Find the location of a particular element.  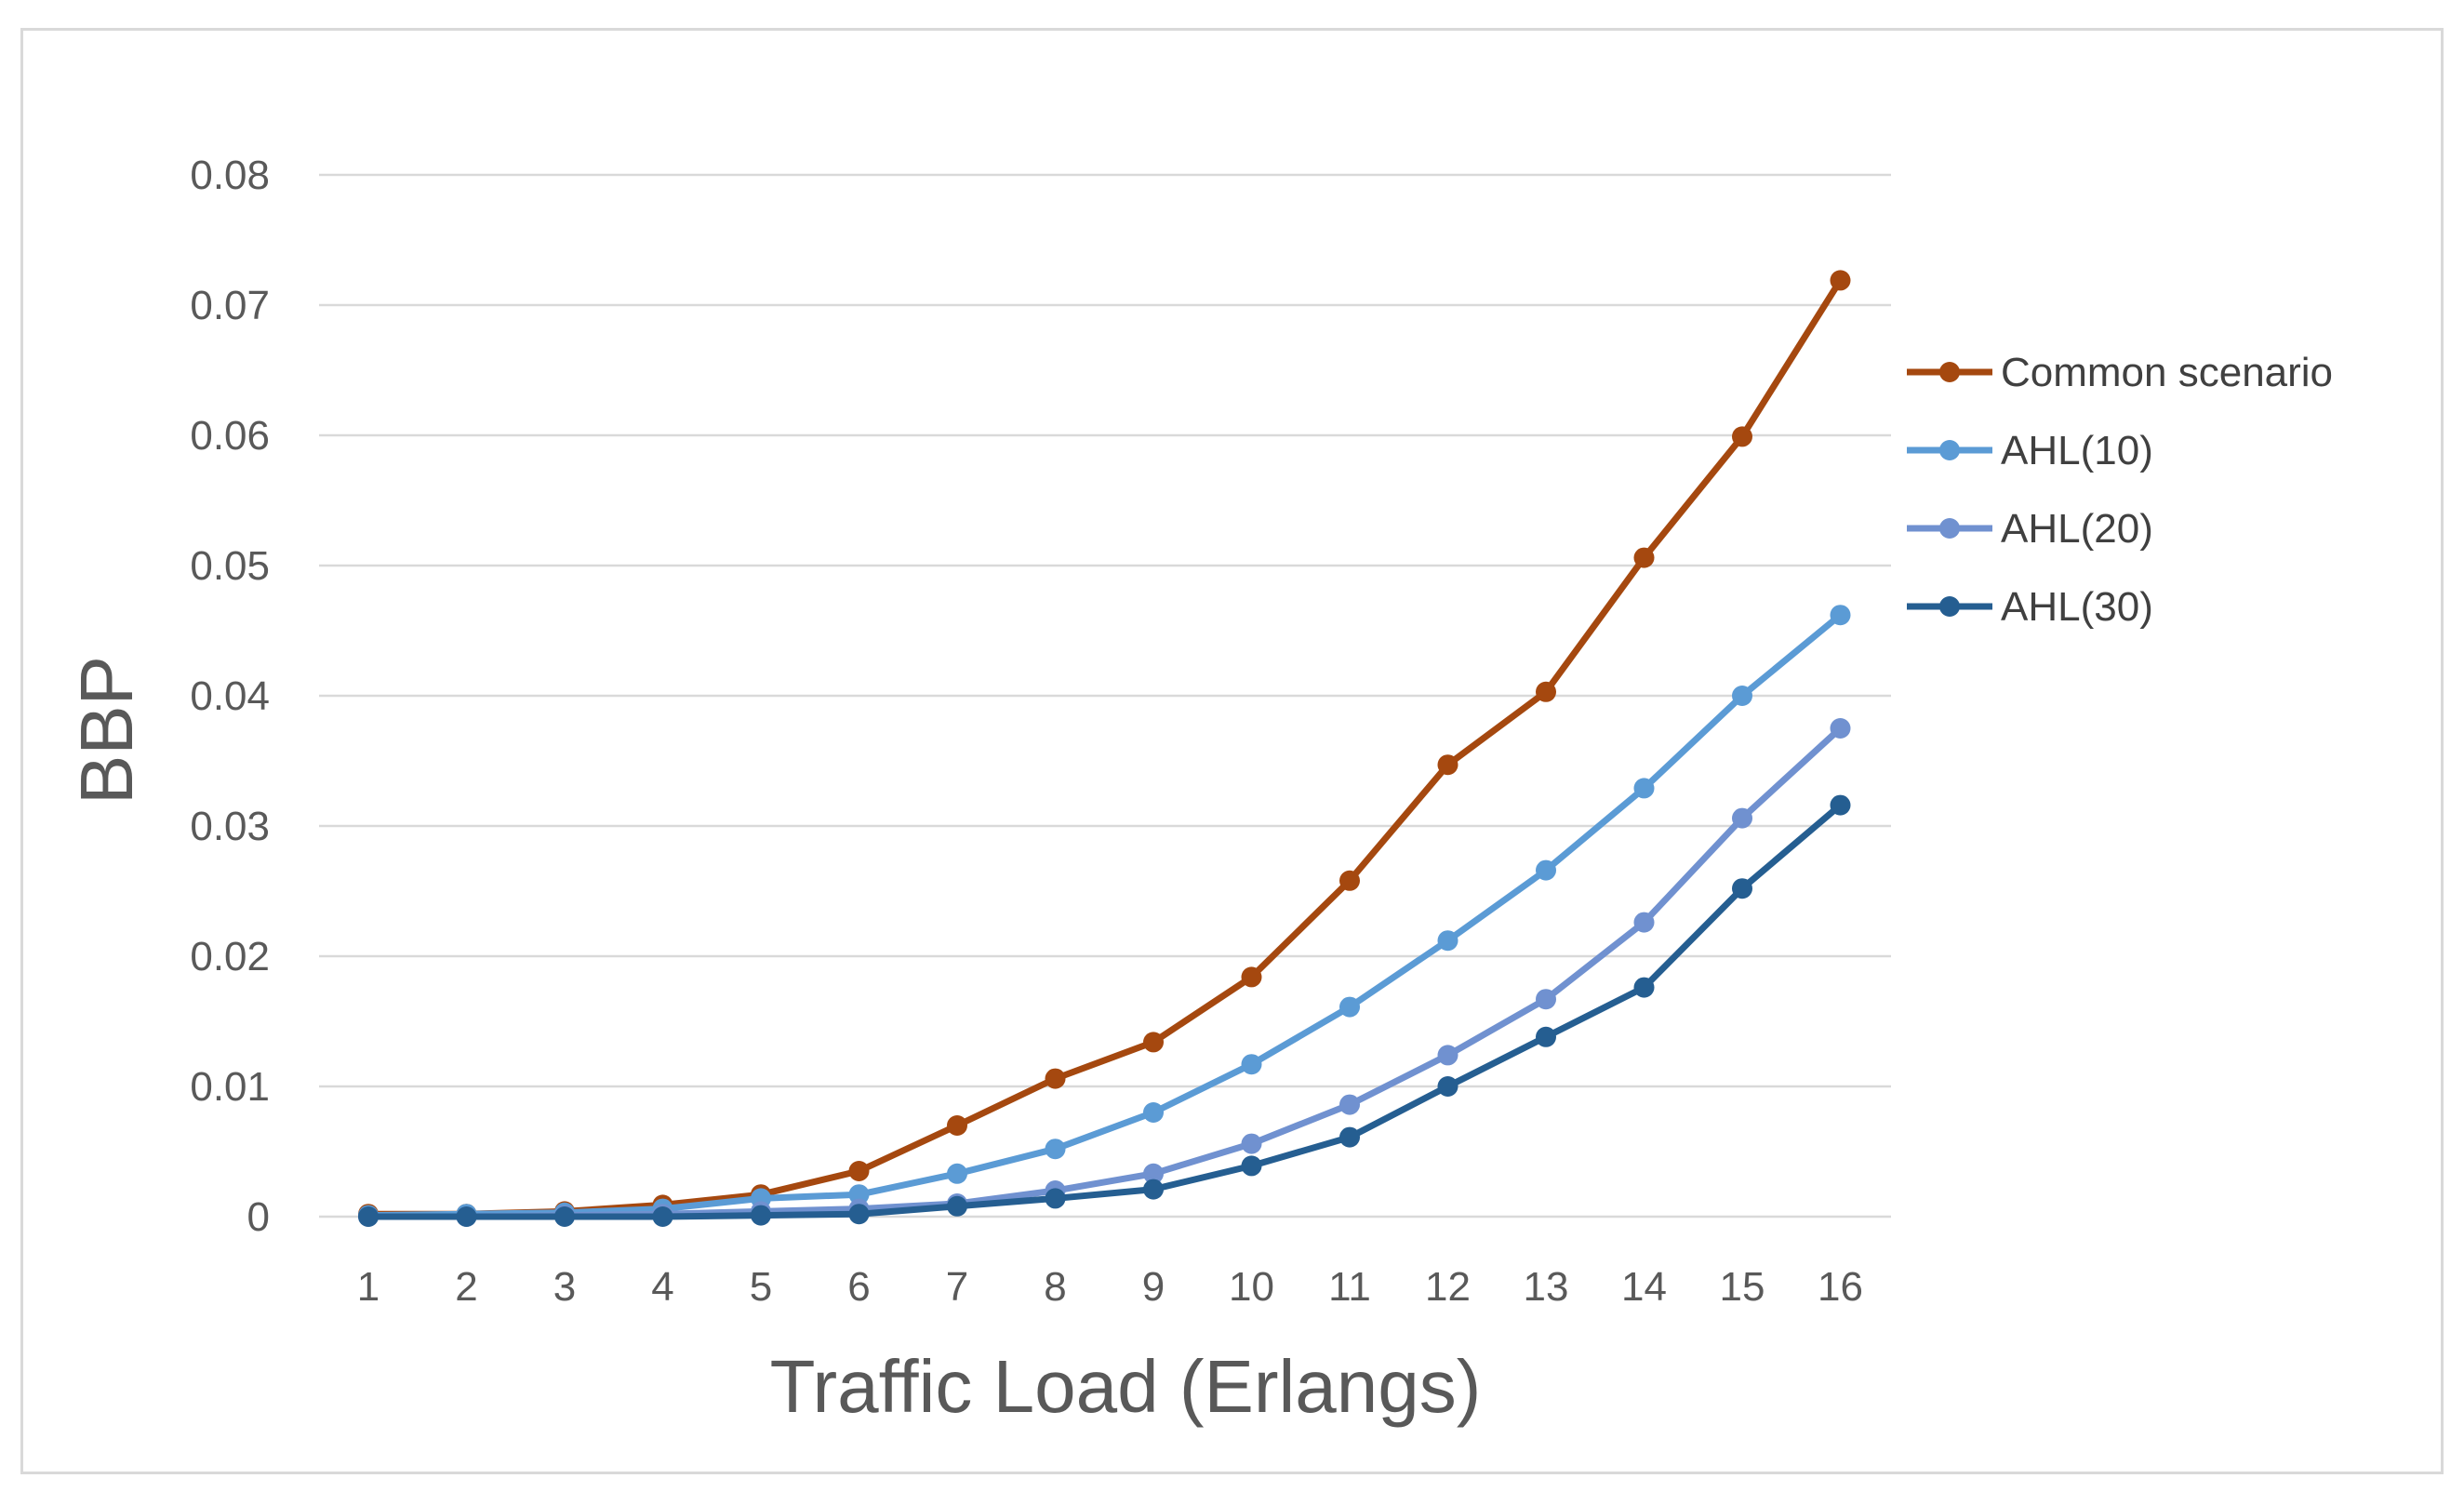

y-tick-label: 0 is located at coordinates (258, 1217).